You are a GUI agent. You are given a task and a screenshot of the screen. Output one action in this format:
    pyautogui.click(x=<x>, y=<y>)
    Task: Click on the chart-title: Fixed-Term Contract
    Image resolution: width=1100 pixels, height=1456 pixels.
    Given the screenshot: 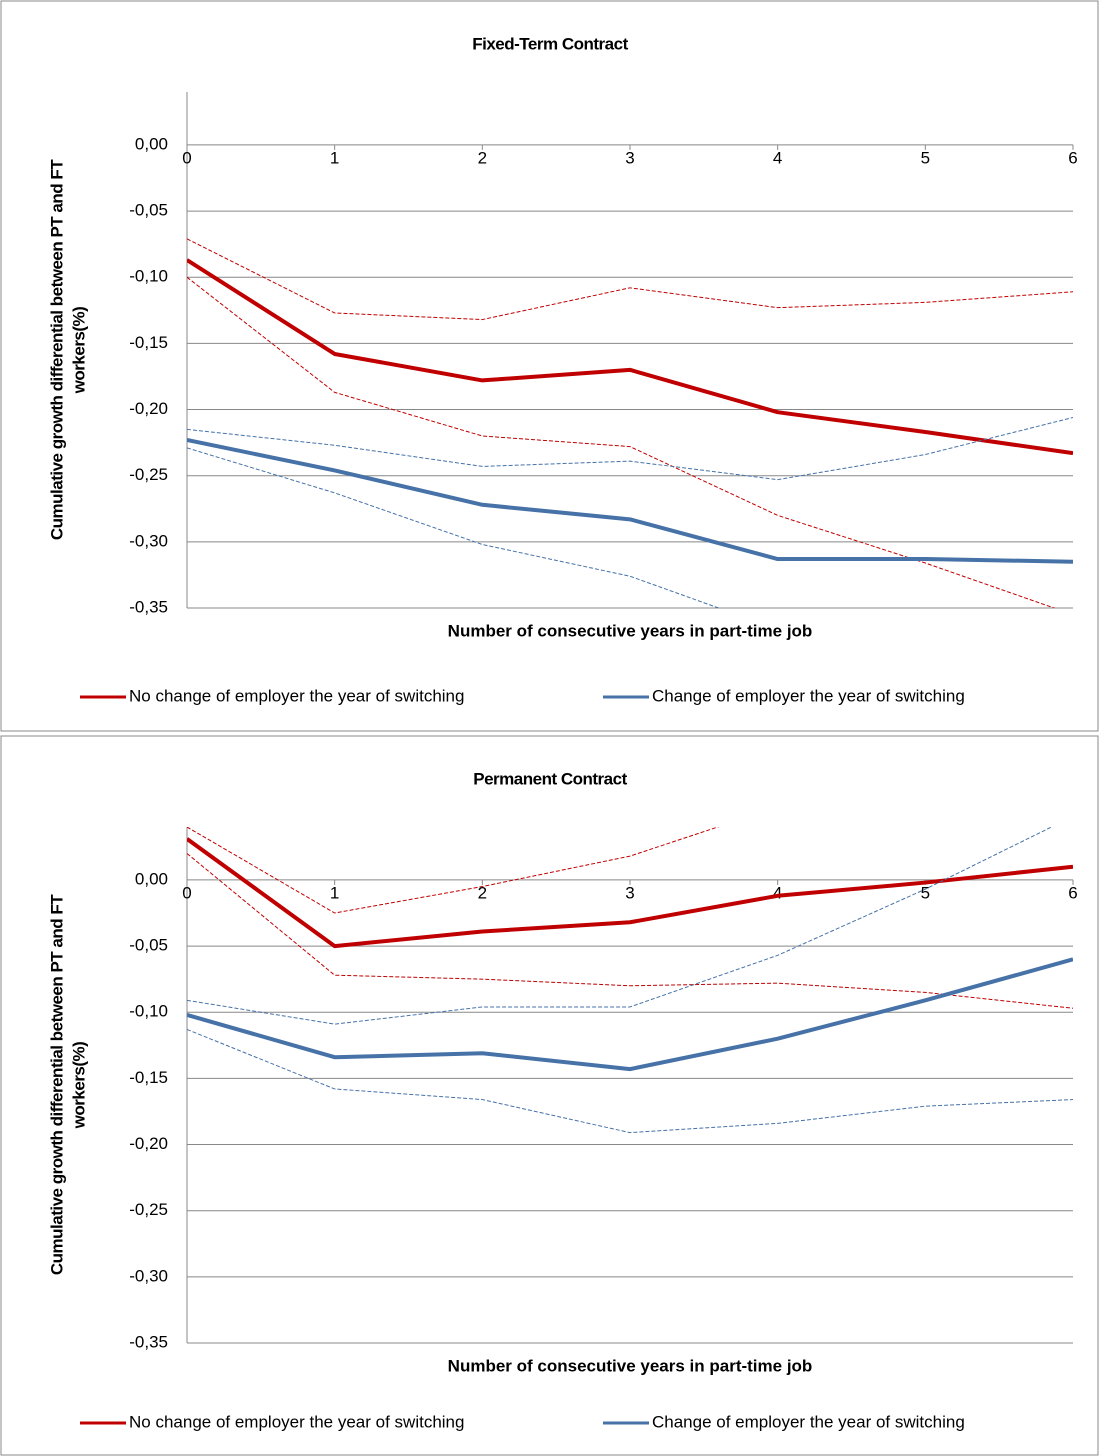 What is the action you would take?
    pyautogui.click(x=550, y=43)
    